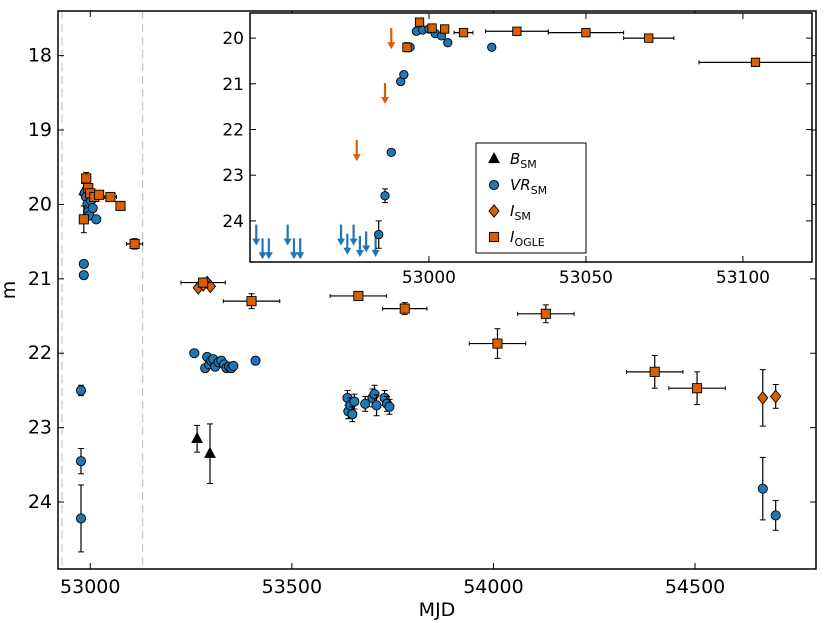 The image size is (830, 623). Describe the element at coordinates (512, 211) in the screenshot. I see `legend-label-base: I` at that location.